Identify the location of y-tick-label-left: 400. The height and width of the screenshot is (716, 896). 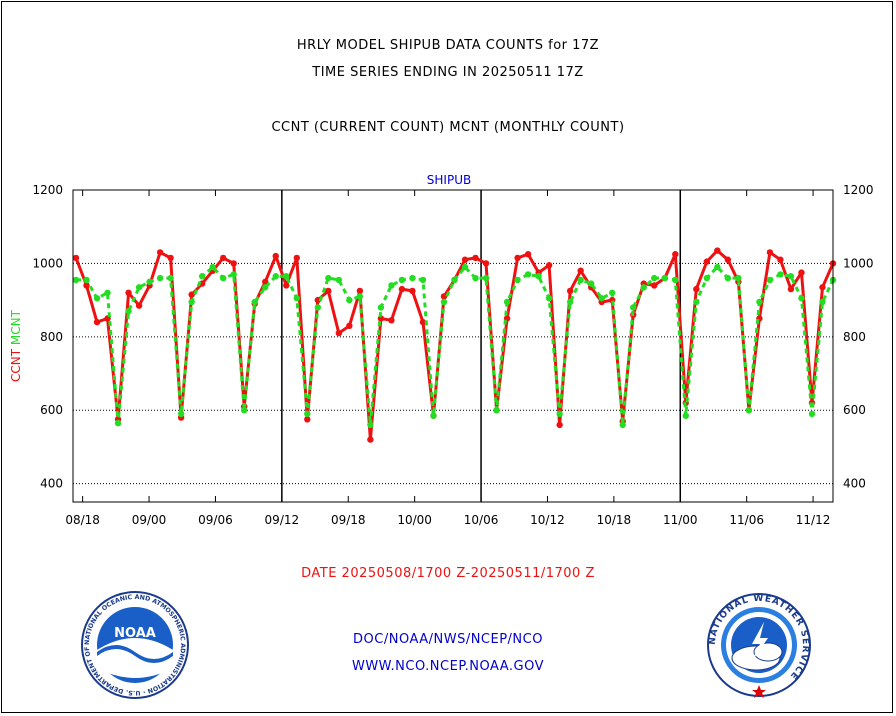
(51, 484).